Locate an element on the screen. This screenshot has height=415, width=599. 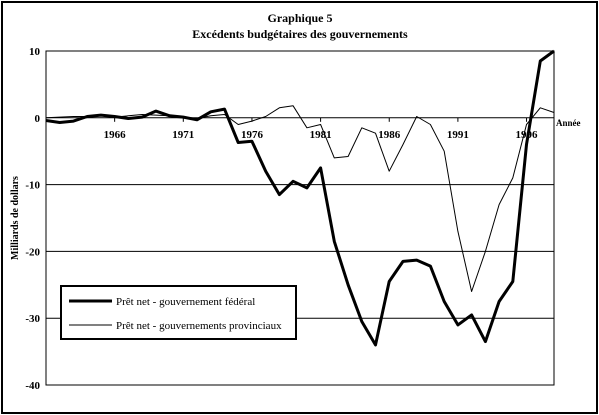
chart-subtitle: Excédents budgétaires des gouvernements is located at coordinates (300, 34).